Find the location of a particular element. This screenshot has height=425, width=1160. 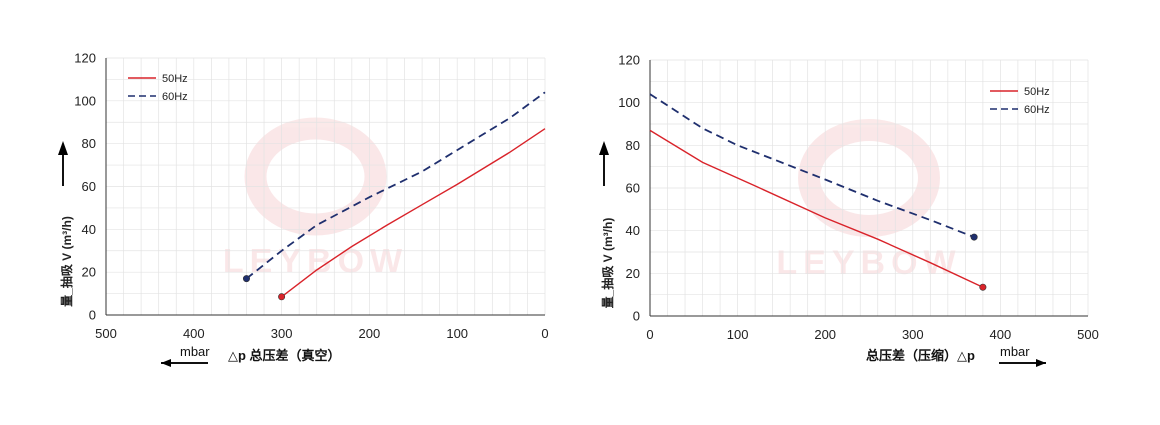

x-axis-title: △p 总压差（真空） is located at coordinates (284, 355).